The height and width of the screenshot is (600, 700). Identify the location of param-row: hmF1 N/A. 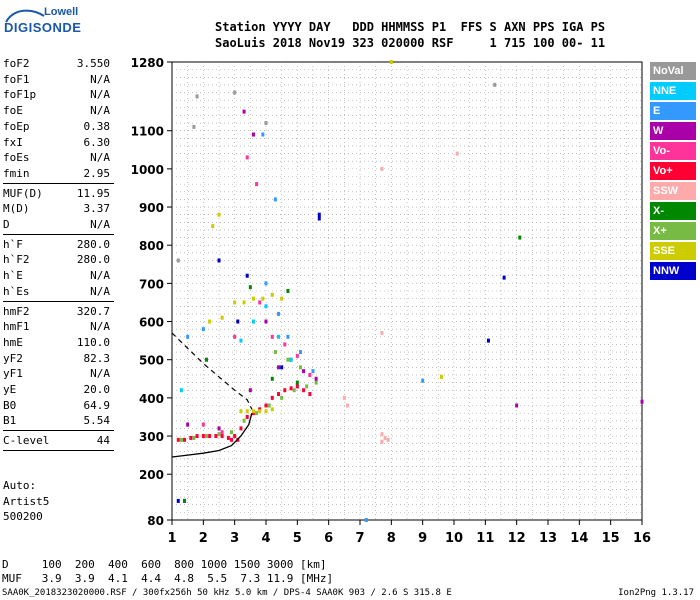
(58, 327).